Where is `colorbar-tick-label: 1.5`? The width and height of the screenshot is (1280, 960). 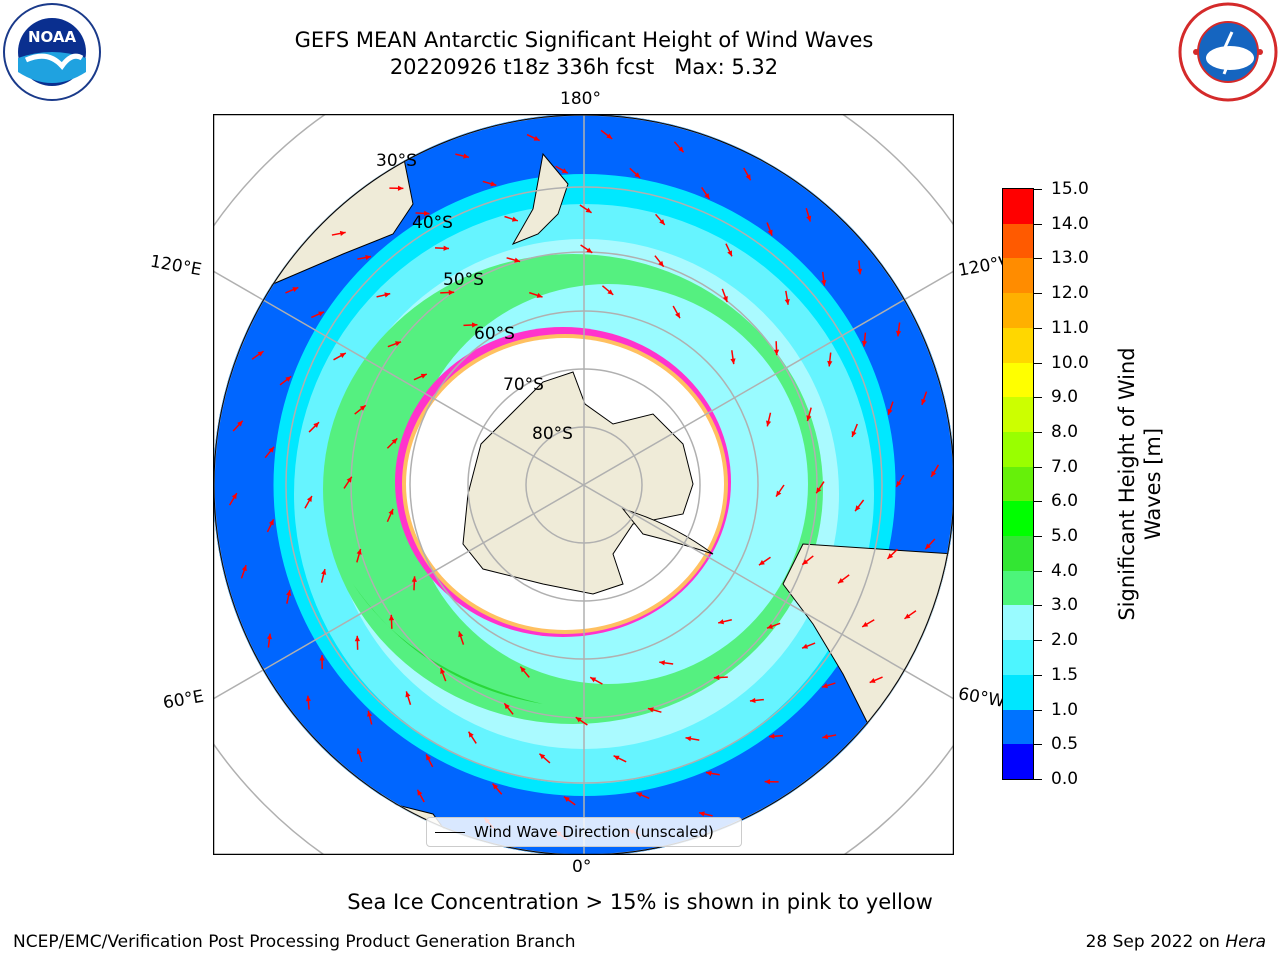 colorbar-tick-label: 1.5 is located at coordinates (1065, 674).